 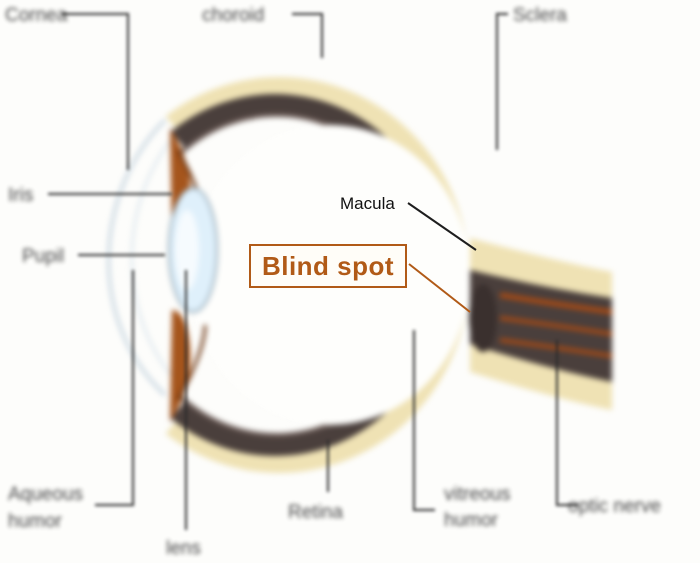 What do you see at coordinates (367, 203) in the screenshot?
I see `label-macula: Macula` at bounding box center [367, 203].